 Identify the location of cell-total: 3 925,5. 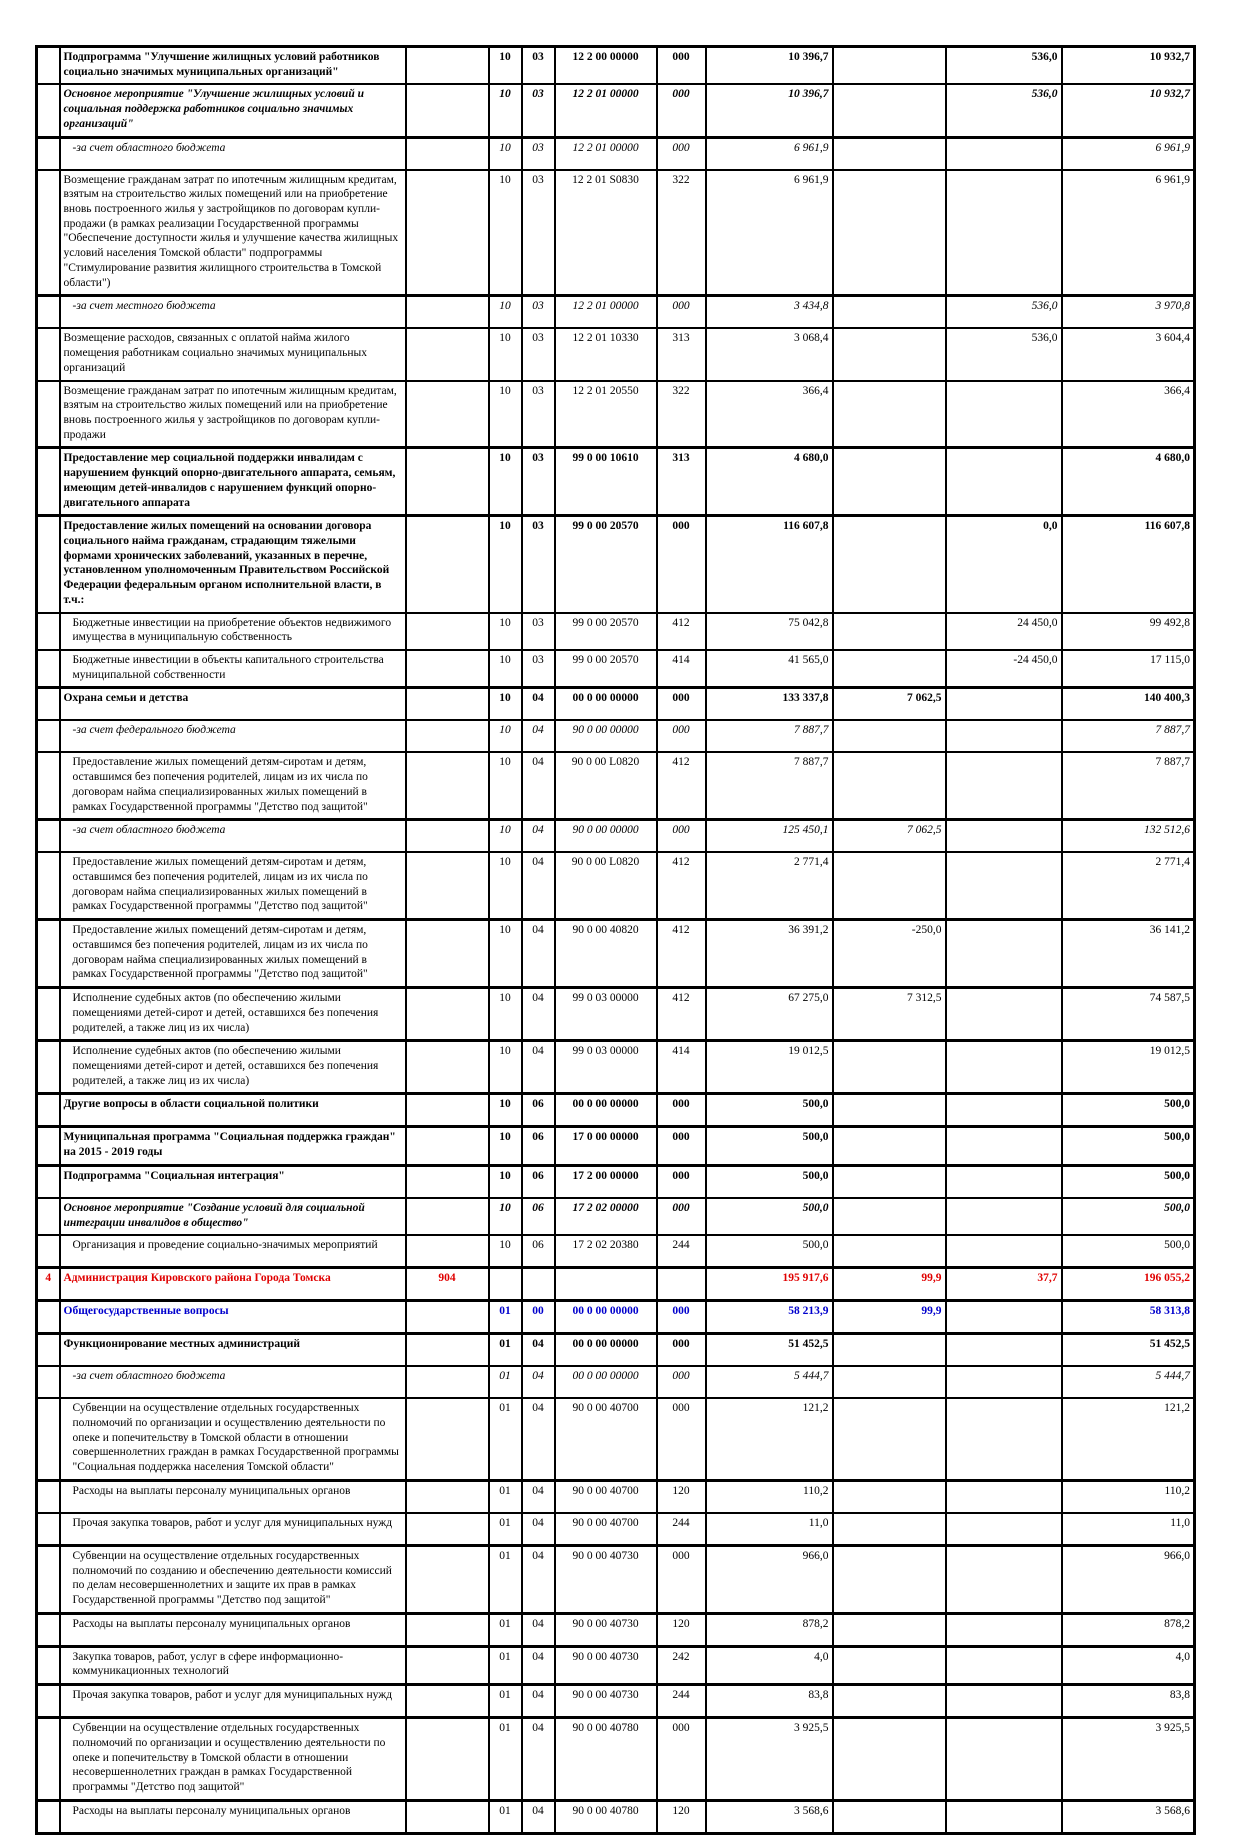
(1128, 1759).